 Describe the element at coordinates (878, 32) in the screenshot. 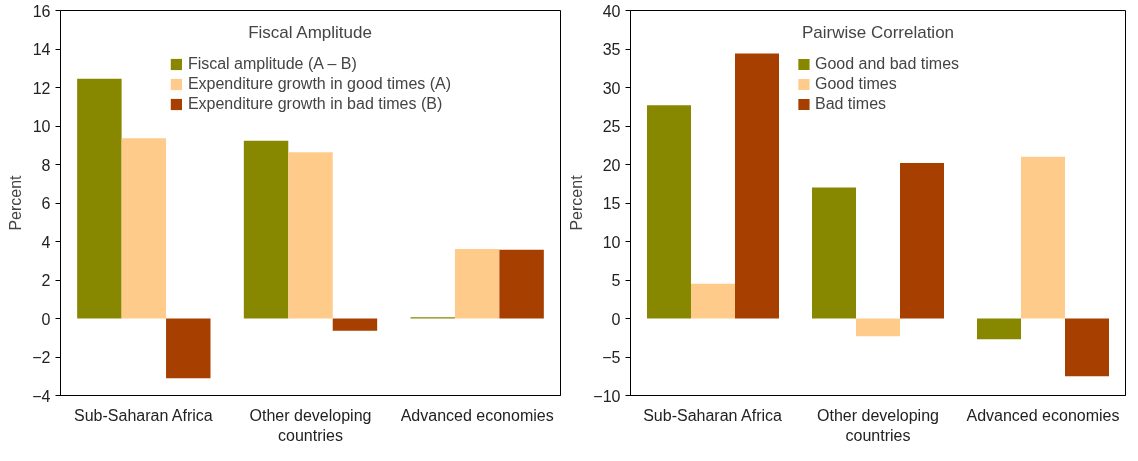

I see `text: Pairwise Correlation` at that location.